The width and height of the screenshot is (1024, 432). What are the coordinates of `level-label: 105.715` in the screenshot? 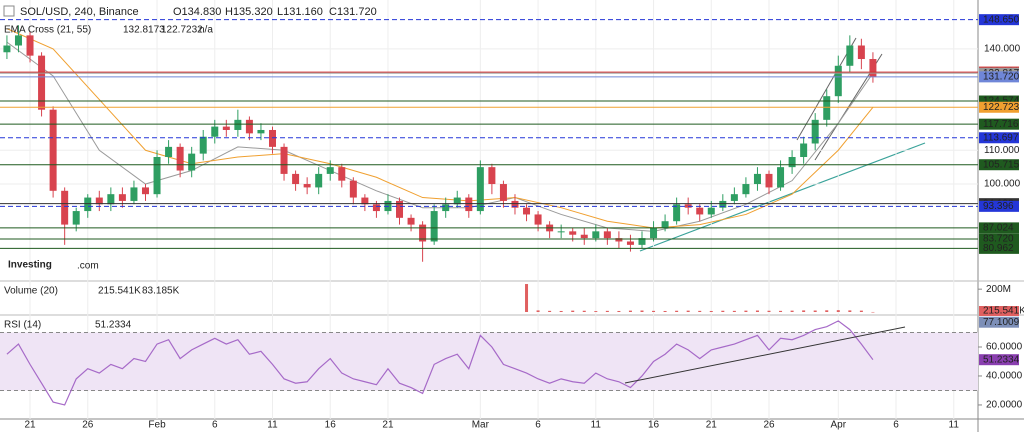 It's located at (1001, 164).